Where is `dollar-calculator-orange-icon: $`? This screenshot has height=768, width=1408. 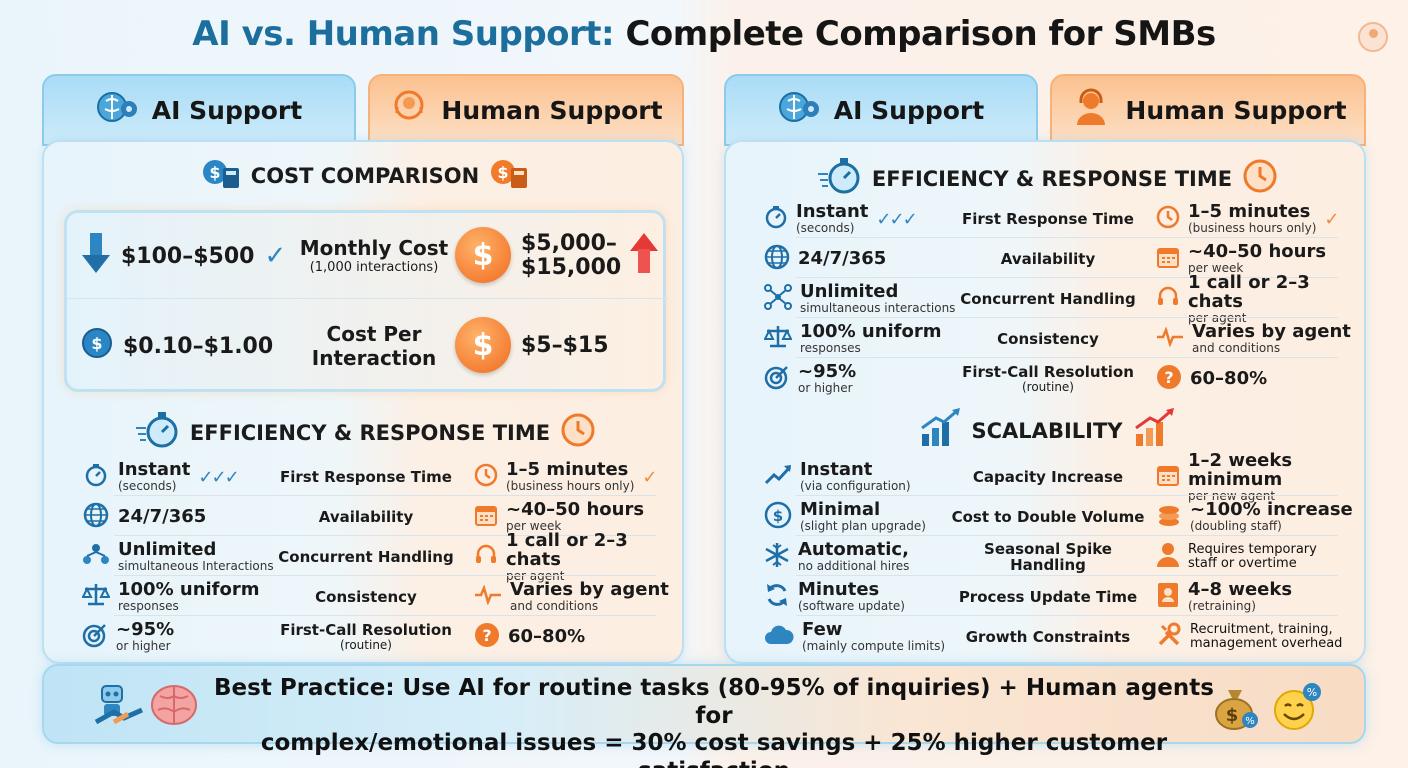
dollar-calculator-orange-icon: $ is located at coordinates (509, 175).